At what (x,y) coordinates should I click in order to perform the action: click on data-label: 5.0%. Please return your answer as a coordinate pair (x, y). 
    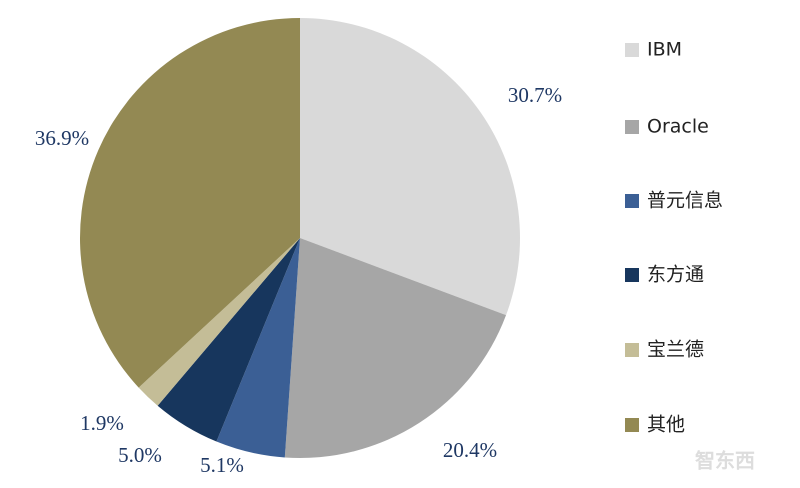
    Looking at the image, I should click on (140, 455).